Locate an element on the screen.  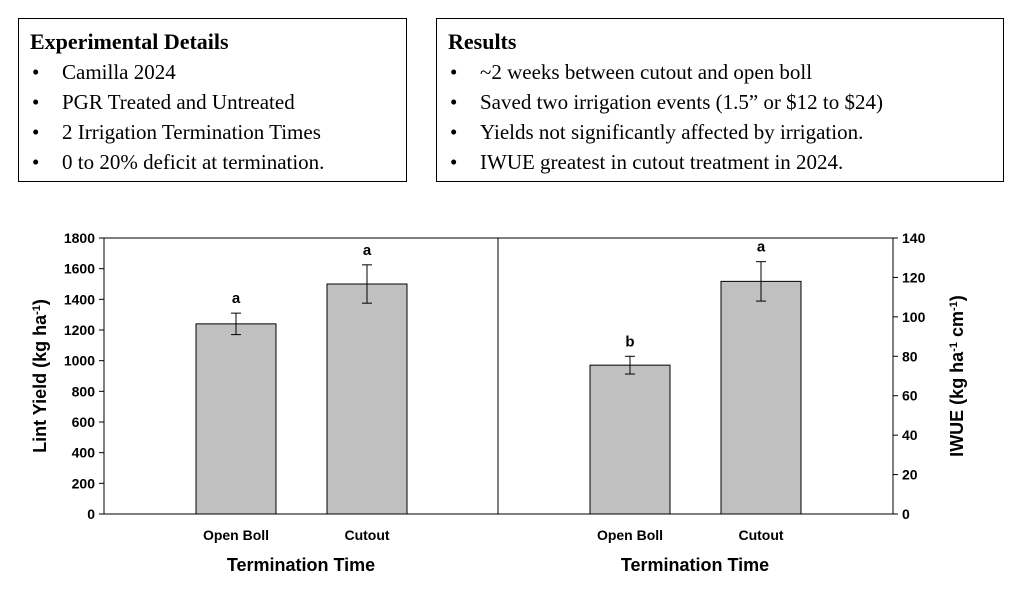
results-title: Results is located at coordinates (482, 41).